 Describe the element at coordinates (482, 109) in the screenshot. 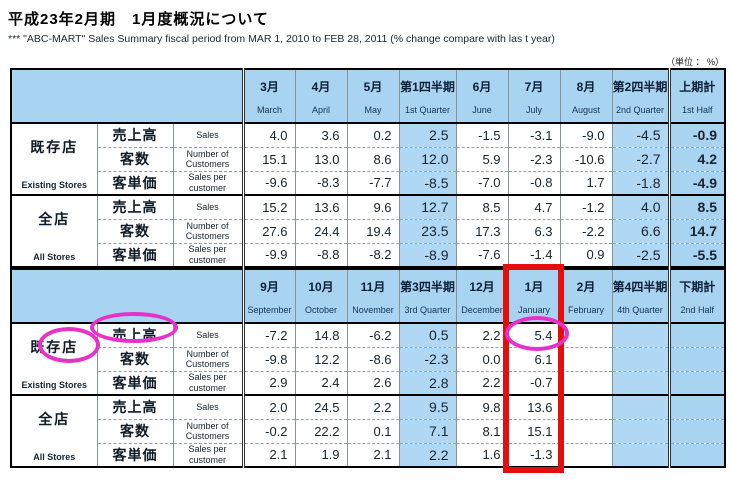

I see `col-label-en: June` at that location.